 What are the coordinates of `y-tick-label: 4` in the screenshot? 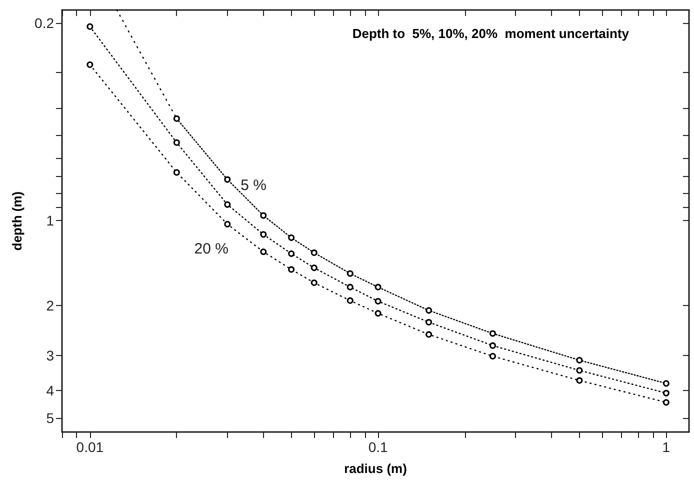 It's located at (50, 390).